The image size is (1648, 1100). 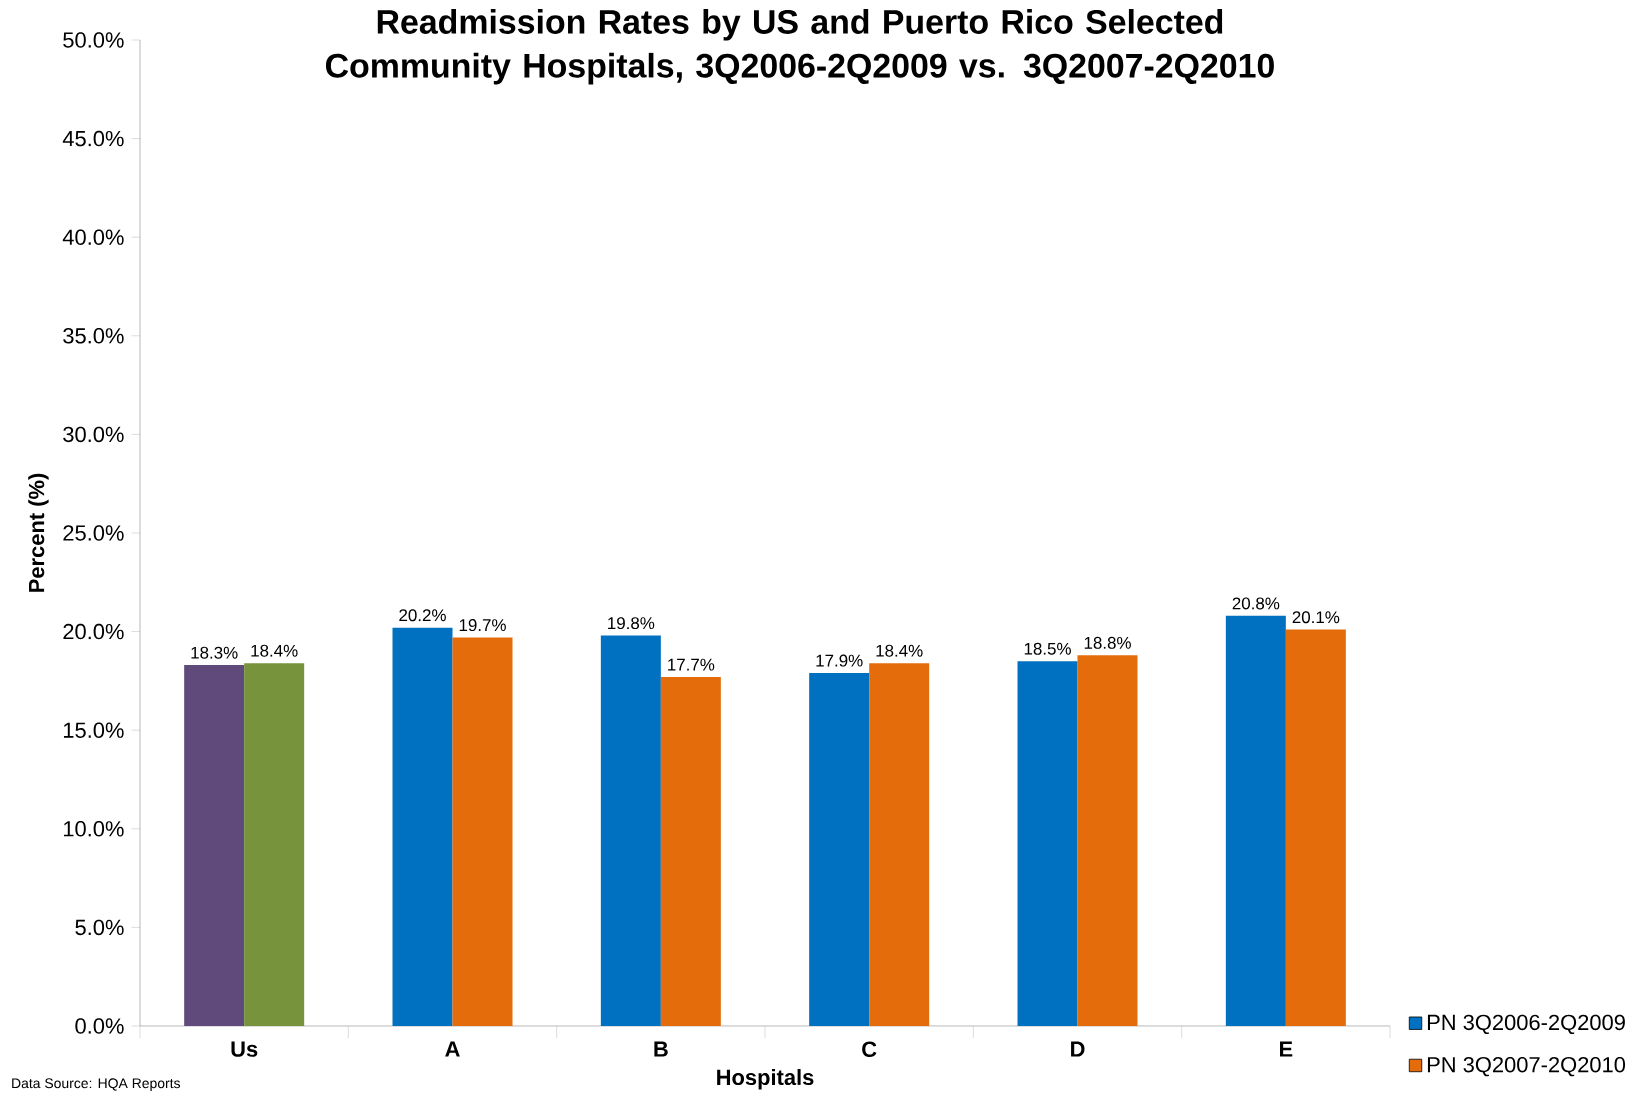 I want to click on legend-label: PN 3Q2006-2Q2009, so click(x=1526, y=1024).